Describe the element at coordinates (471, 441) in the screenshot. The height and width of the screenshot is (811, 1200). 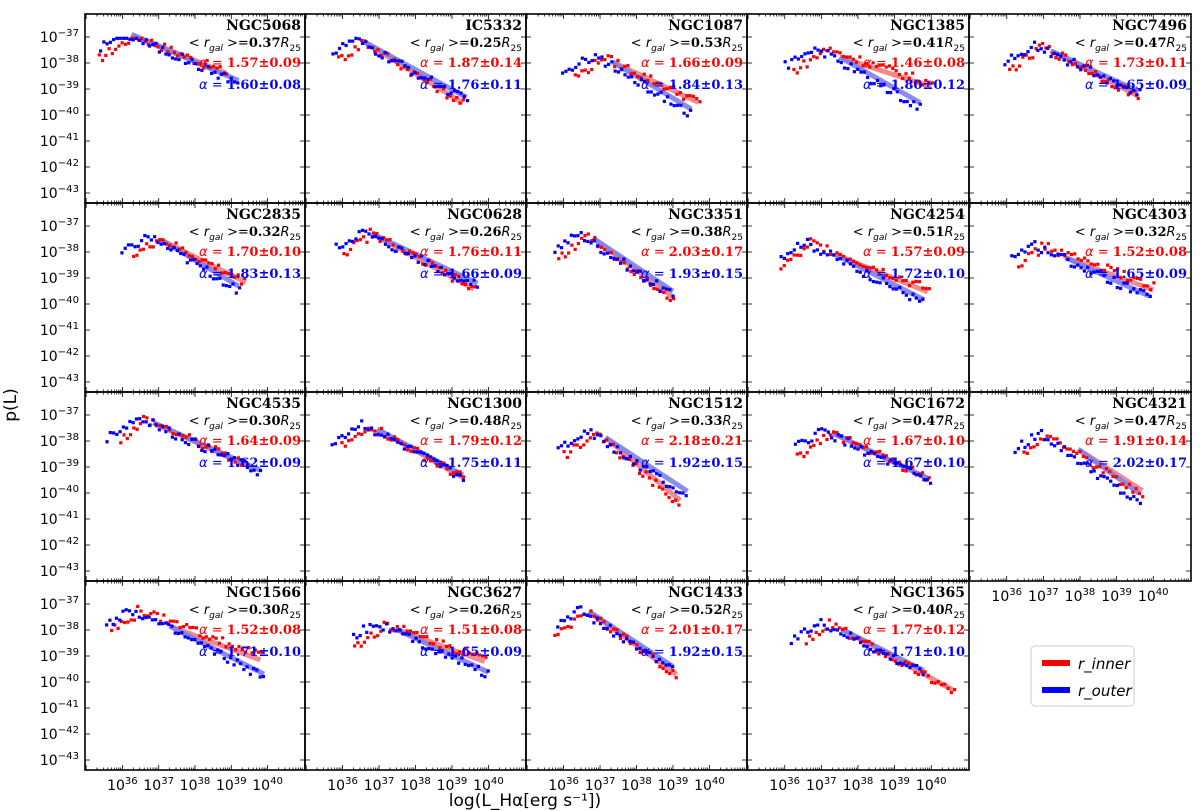
I see `alpha-inner-label: α = 1.79±0.12` at that location.